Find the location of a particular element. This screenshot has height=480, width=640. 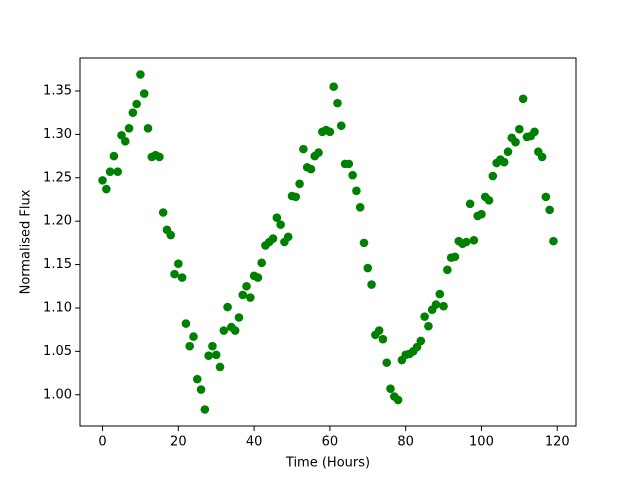

y-tick-label: 1.25 is located at coordinates (57, 177).